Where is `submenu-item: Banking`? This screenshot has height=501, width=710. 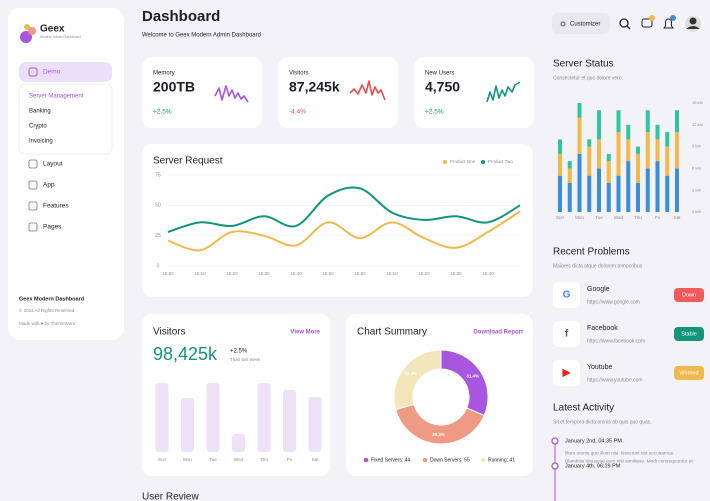
submenu-item: Banking is located at coordinates (40, 112).